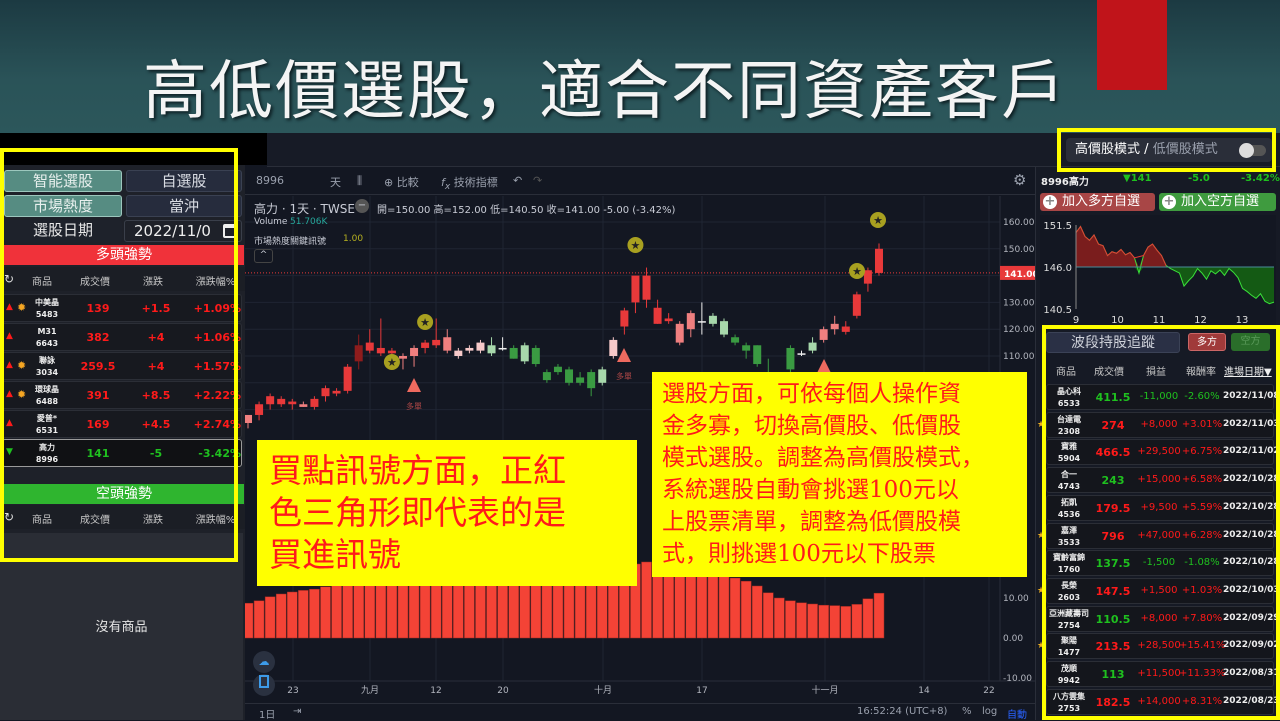 The height and width of the screenshot is (721, 1280). I want to click on indicator-tick: -10.00, so click(1017, 679).